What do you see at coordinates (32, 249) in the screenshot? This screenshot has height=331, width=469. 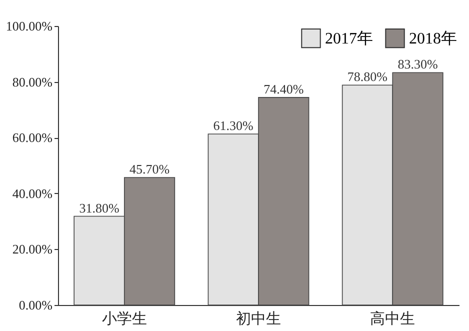 I see `y-tick-label: 20.00%` at bounding box center [32, 249].